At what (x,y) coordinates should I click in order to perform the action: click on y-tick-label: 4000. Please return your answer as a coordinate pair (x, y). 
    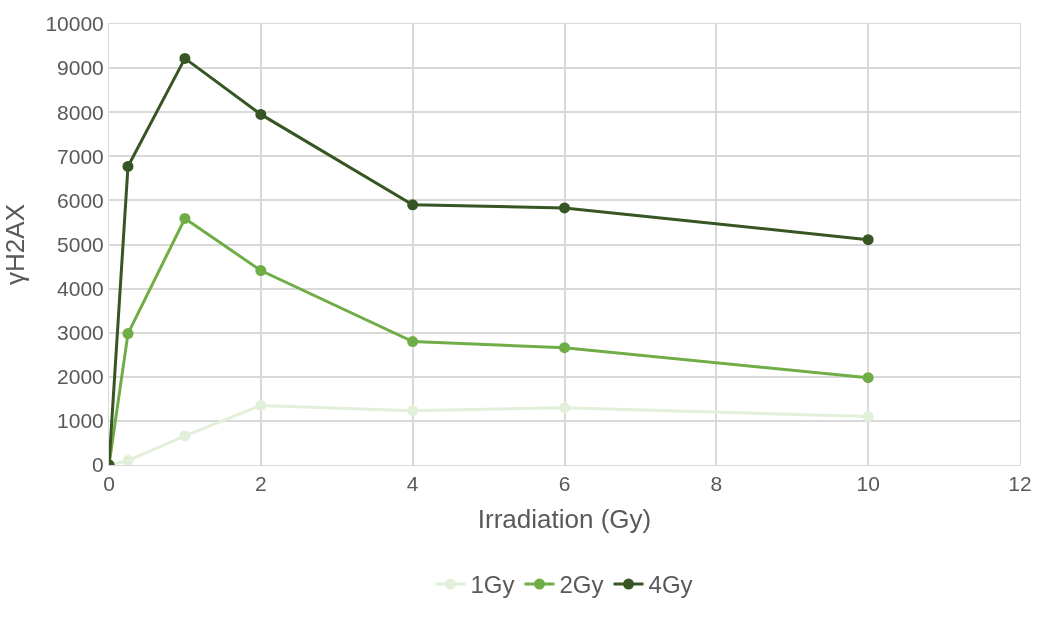
    Looking at the image, I should click on (80, 288).